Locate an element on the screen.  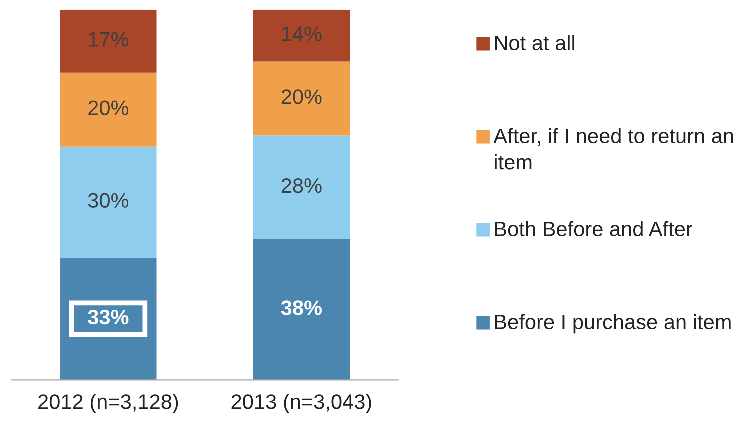
data-label: 33% is located at coordinates (108, 317).